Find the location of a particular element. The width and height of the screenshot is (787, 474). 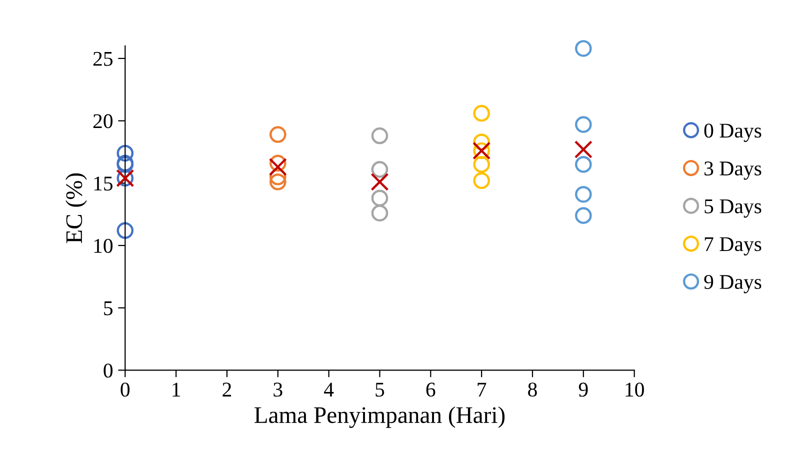

x-tick-label: 1 is located at coordinates (176, 389).